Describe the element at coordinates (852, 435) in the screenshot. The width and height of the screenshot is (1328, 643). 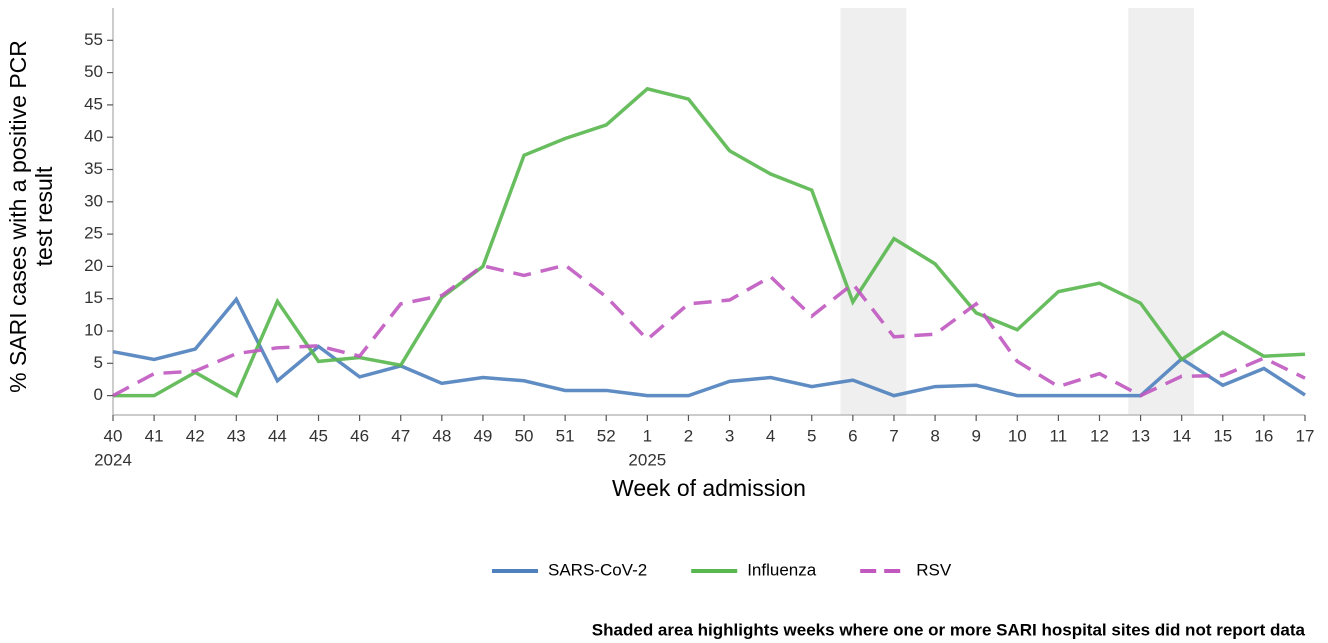
I see `x-tick-label: 6` at that location.